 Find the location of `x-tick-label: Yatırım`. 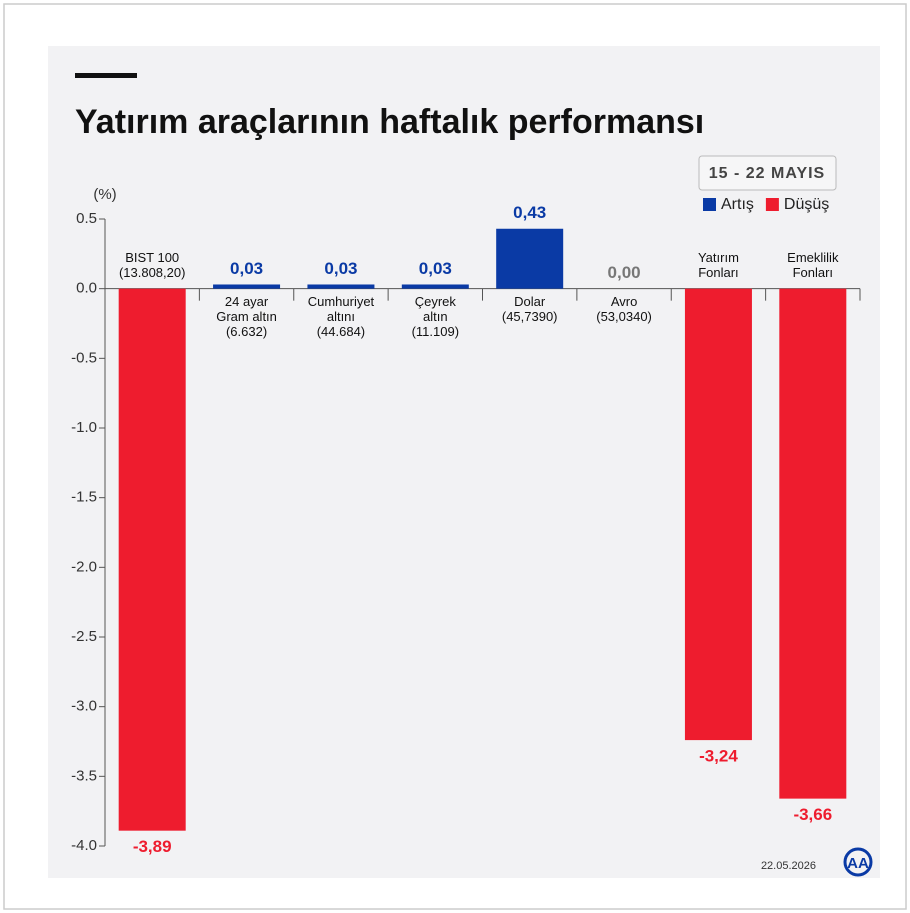

x-tick-label: Yatırım is located at coordinates (718, 257).